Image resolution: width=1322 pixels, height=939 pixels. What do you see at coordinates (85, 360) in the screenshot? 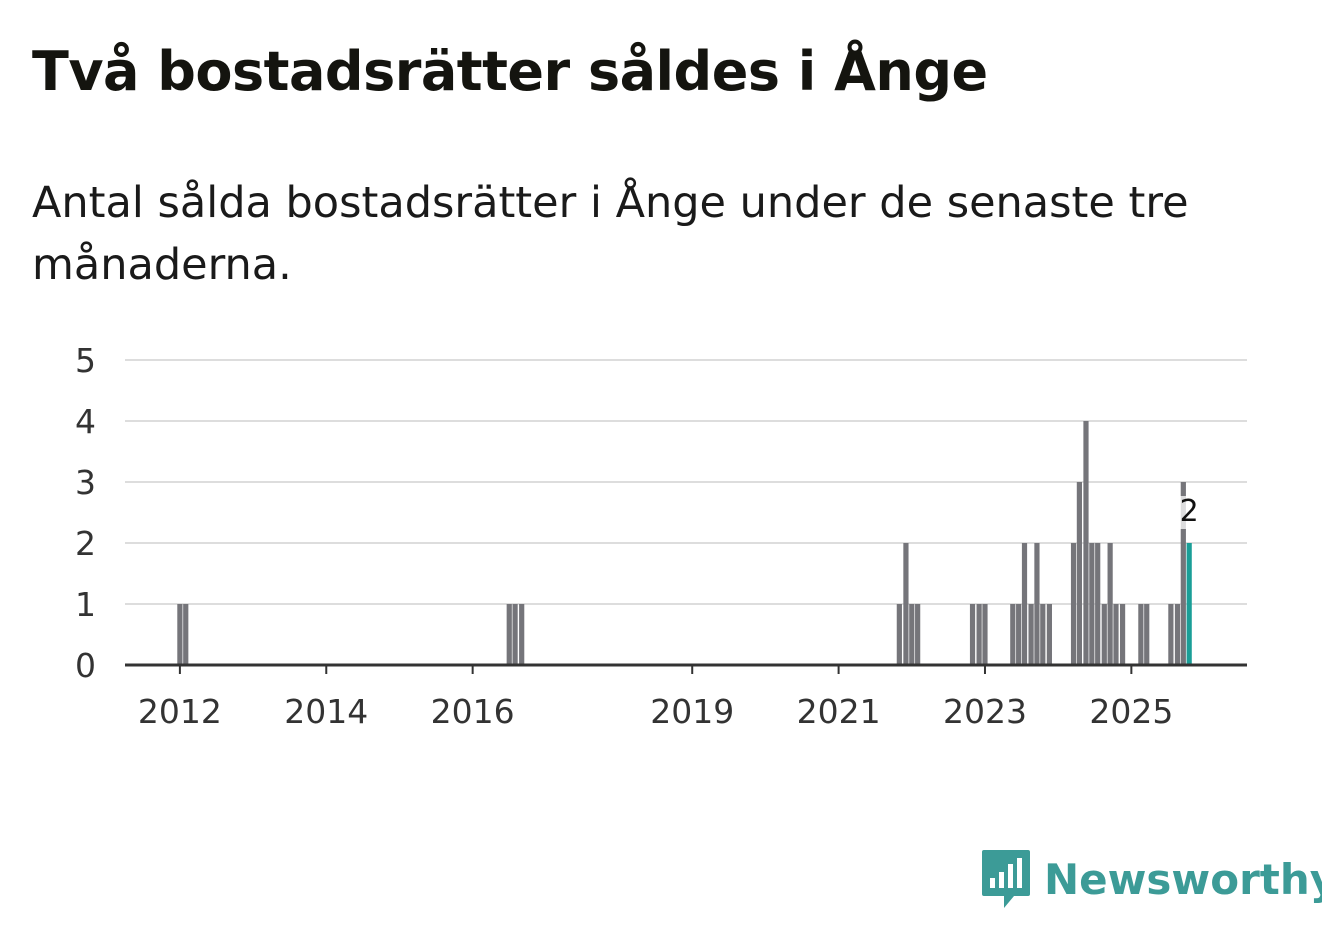
I see `y-tick-label: 5` at bounding box center [85, 360].